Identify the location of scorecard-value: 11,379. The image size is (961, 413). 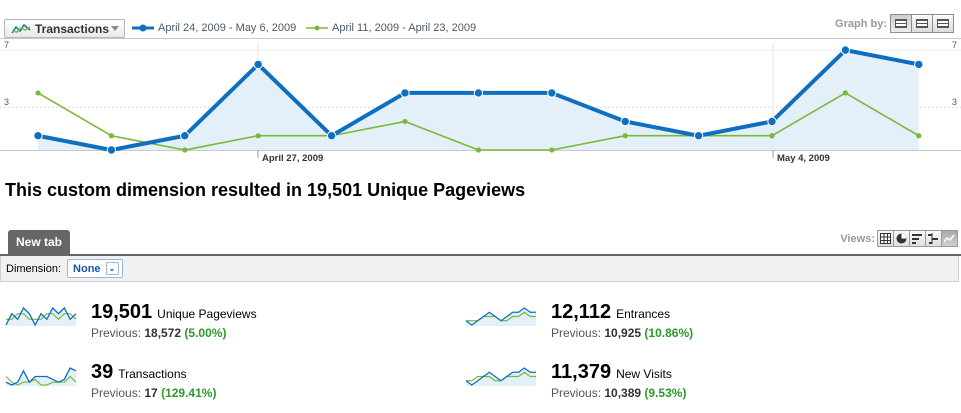
(581, 372).